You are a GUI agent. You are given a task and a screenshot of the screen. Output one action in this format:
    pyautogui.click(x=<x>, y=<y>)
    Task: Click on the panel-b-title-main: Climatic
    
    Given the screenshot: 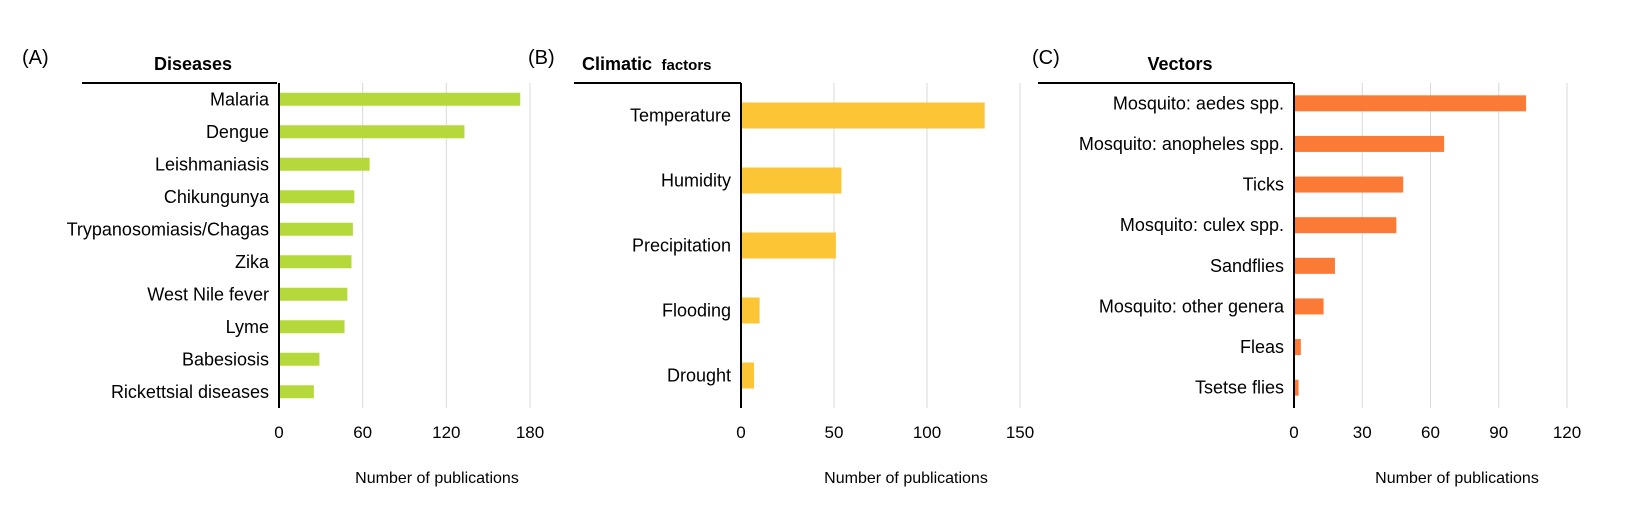 What is the action you would take?
    pyautogui.click(x=617, y=64)
    